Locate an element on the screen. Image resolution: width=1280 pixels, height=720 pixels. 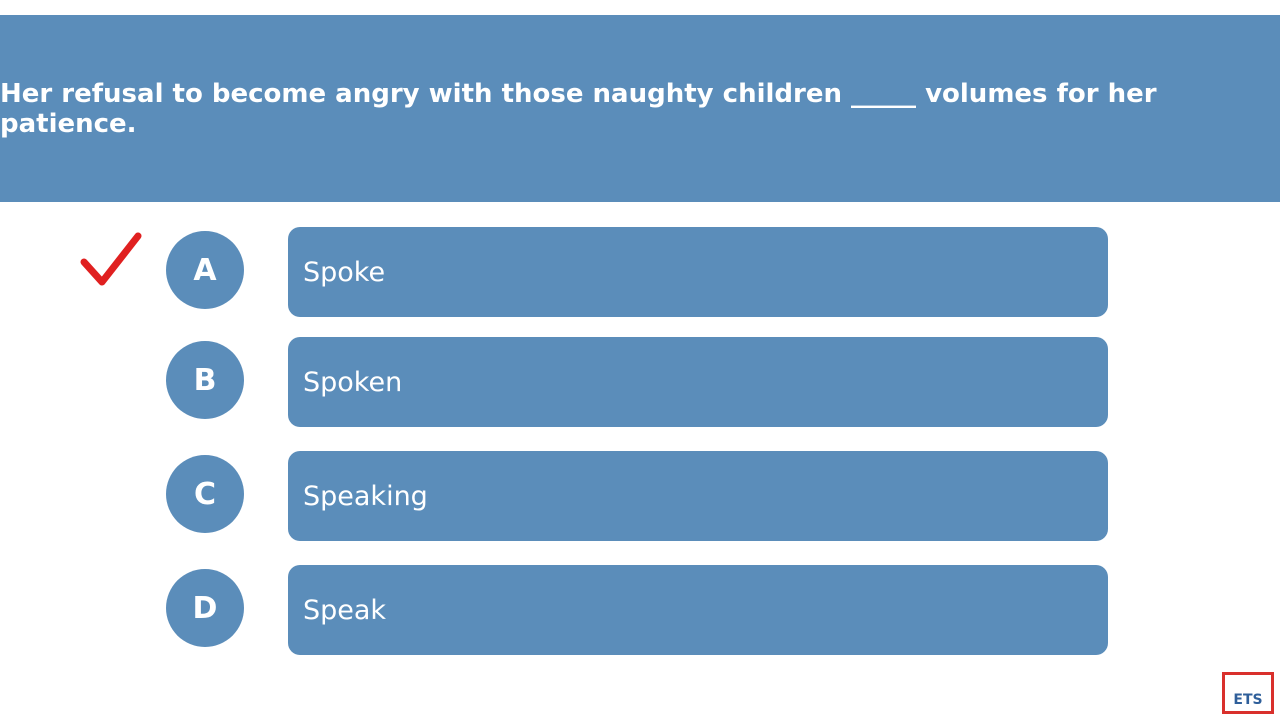
option-button: Spoke is located at coordinates (698, 272).